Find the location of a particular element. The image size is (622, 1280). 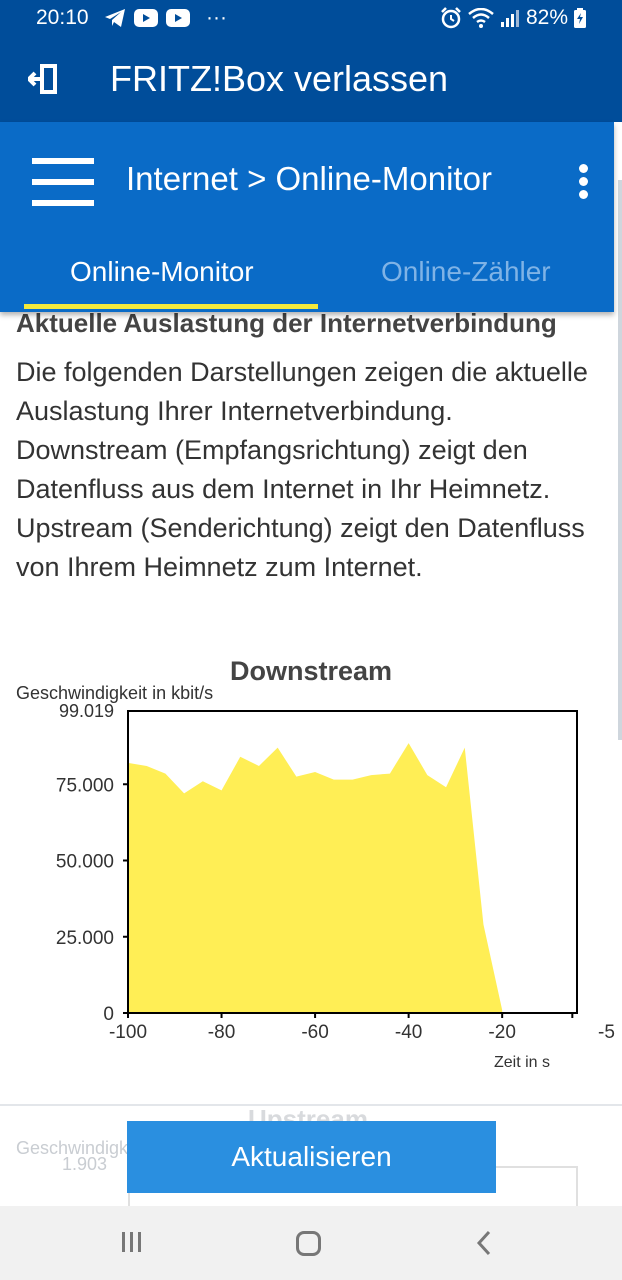

x-axis-label: Zeit in s is located at coordinates (522, 1062).